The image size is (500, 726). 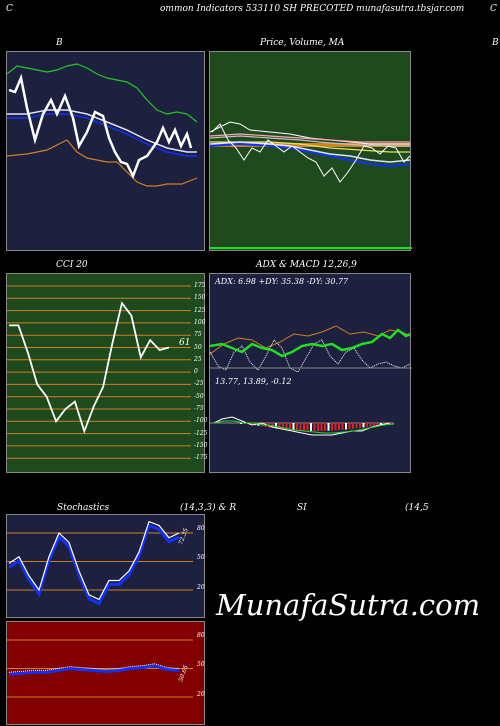 What do you see at coordinates (94, 560) in the screenshot?
I see `stoch-k-line` at bounding box center [94, 560].